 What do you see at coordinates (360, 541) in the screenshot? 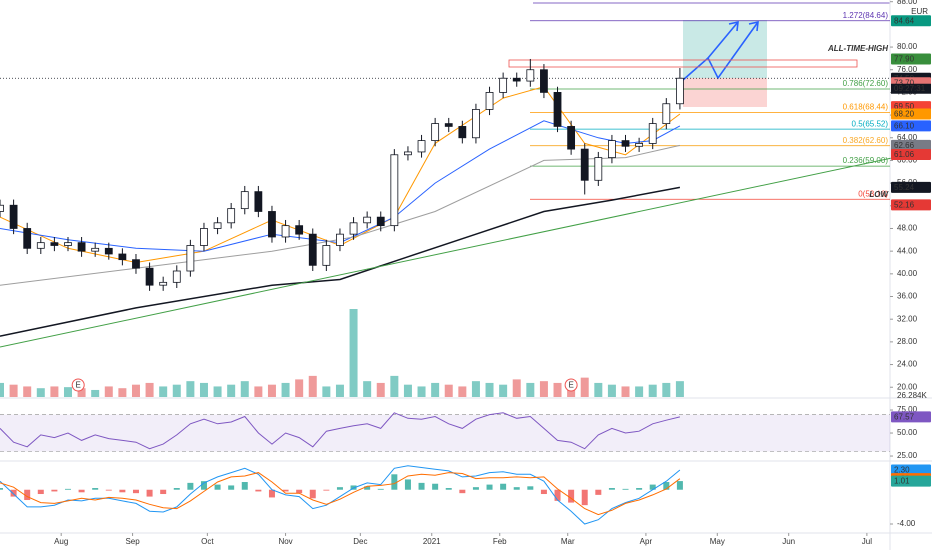
I see `x-tick-label: Dec` at bounding box center [360, 541].